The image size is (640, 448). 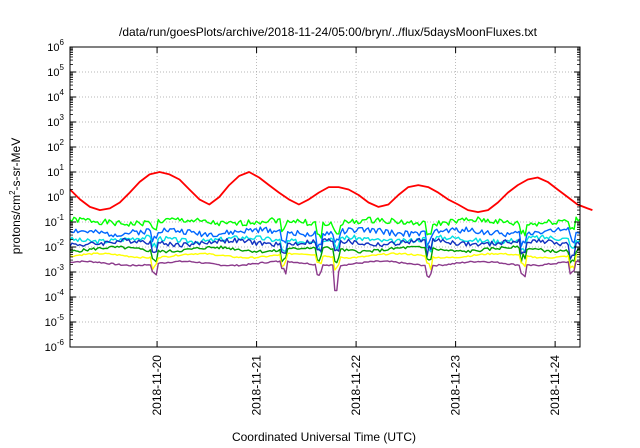 What do you see at coordinates (55, 96) in the screenshot?
I see `y-tick-label: 10⁴` at bounding box center [55, 96].